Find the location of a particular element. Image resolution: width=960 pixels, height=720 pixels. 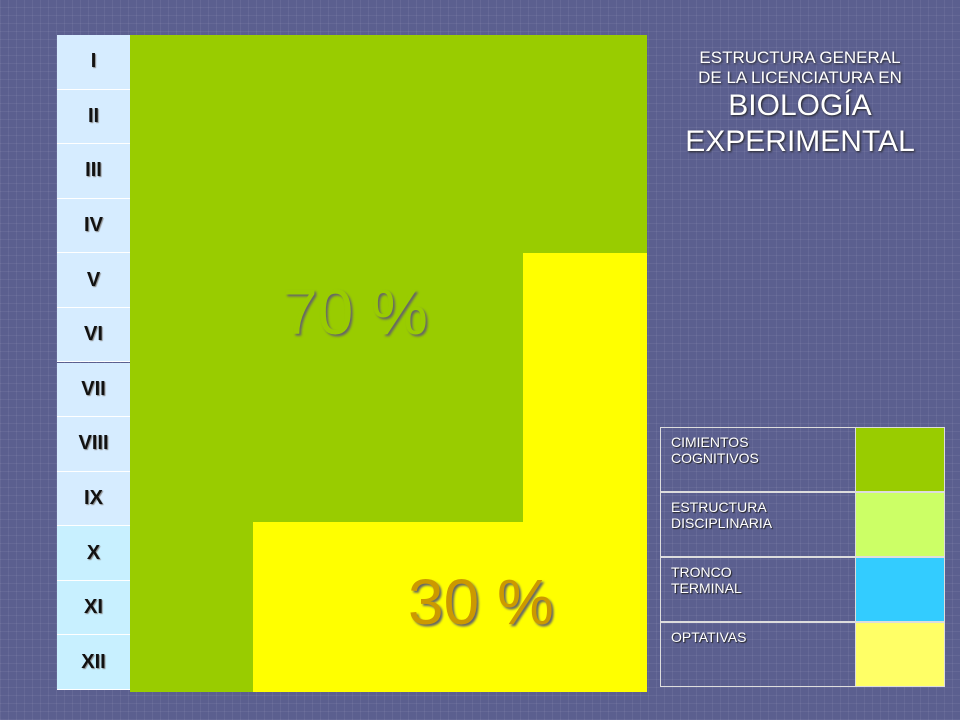

semester-label: IX is located at coordinates (93, 499).